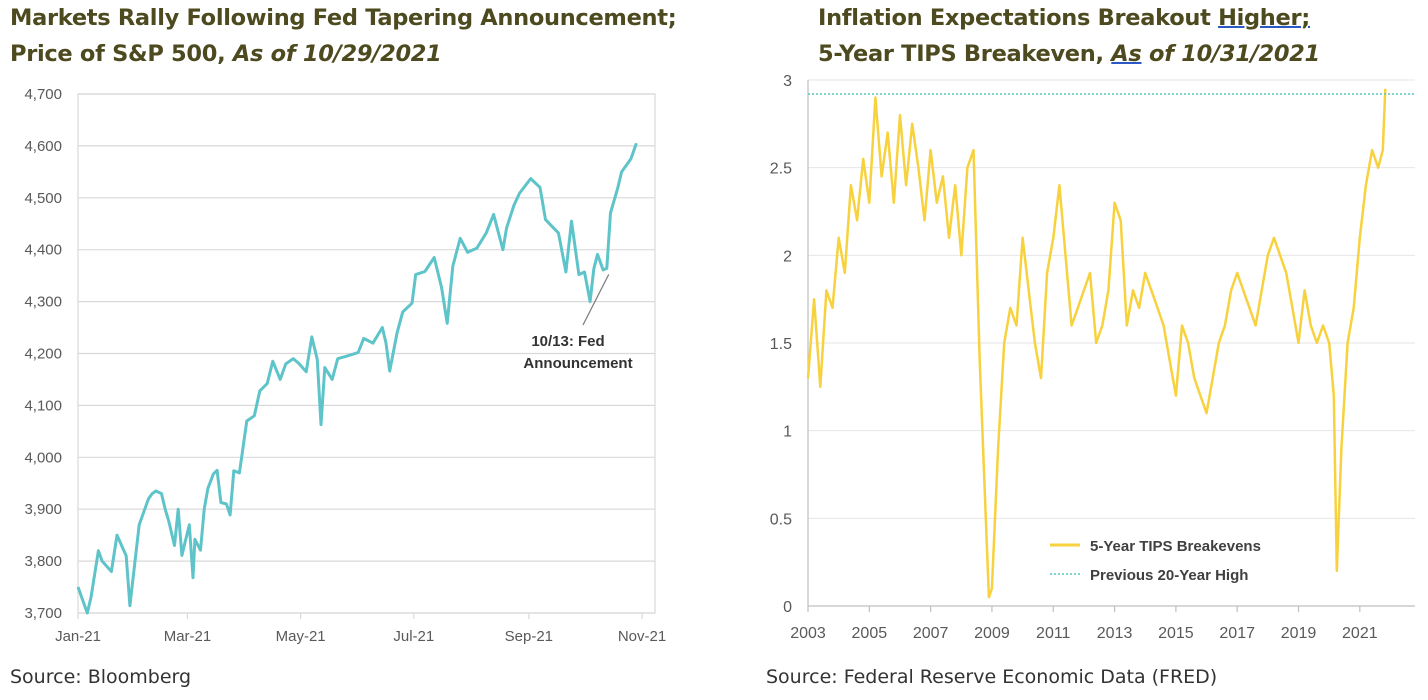 The height and width of the screenshot is (700, 1428). Describe the element at coordinates (43, 509) in the screenshot. I see `left-y-tick-label: 3,900` at that location.